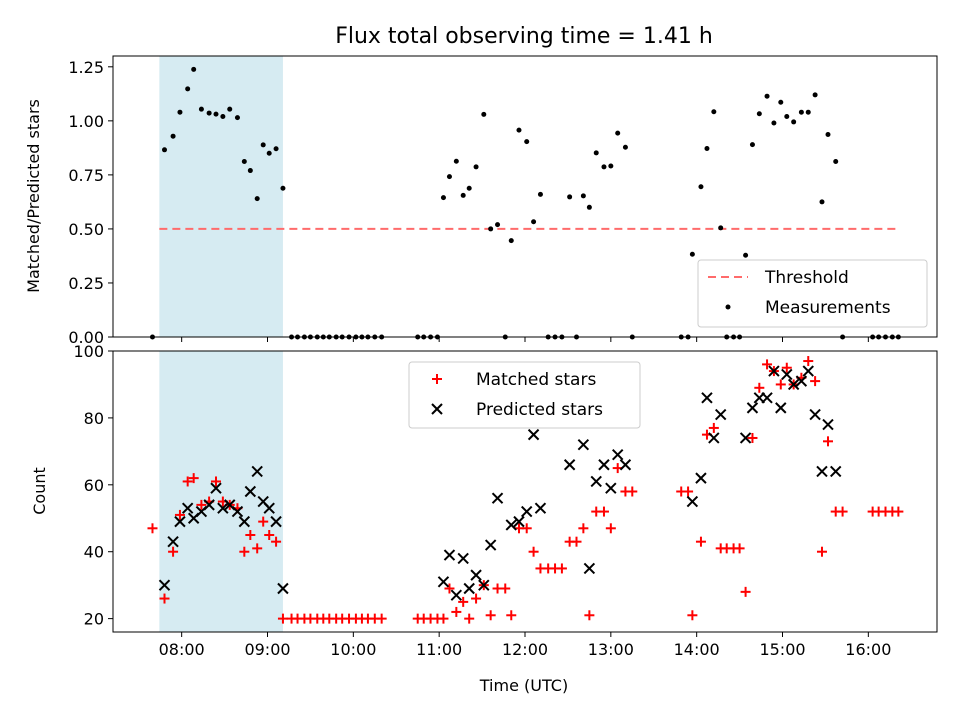  What do you see at coordinates (611, 649) in the screenshot?
I see `x-tick-label: 13:00` at bounding box center [611, 649].